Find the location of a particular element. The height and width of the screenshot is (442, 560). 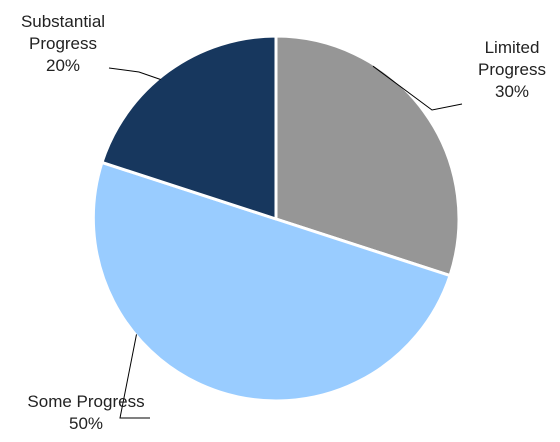

leader-line-limited-progress is located at coordinates (417, 88).